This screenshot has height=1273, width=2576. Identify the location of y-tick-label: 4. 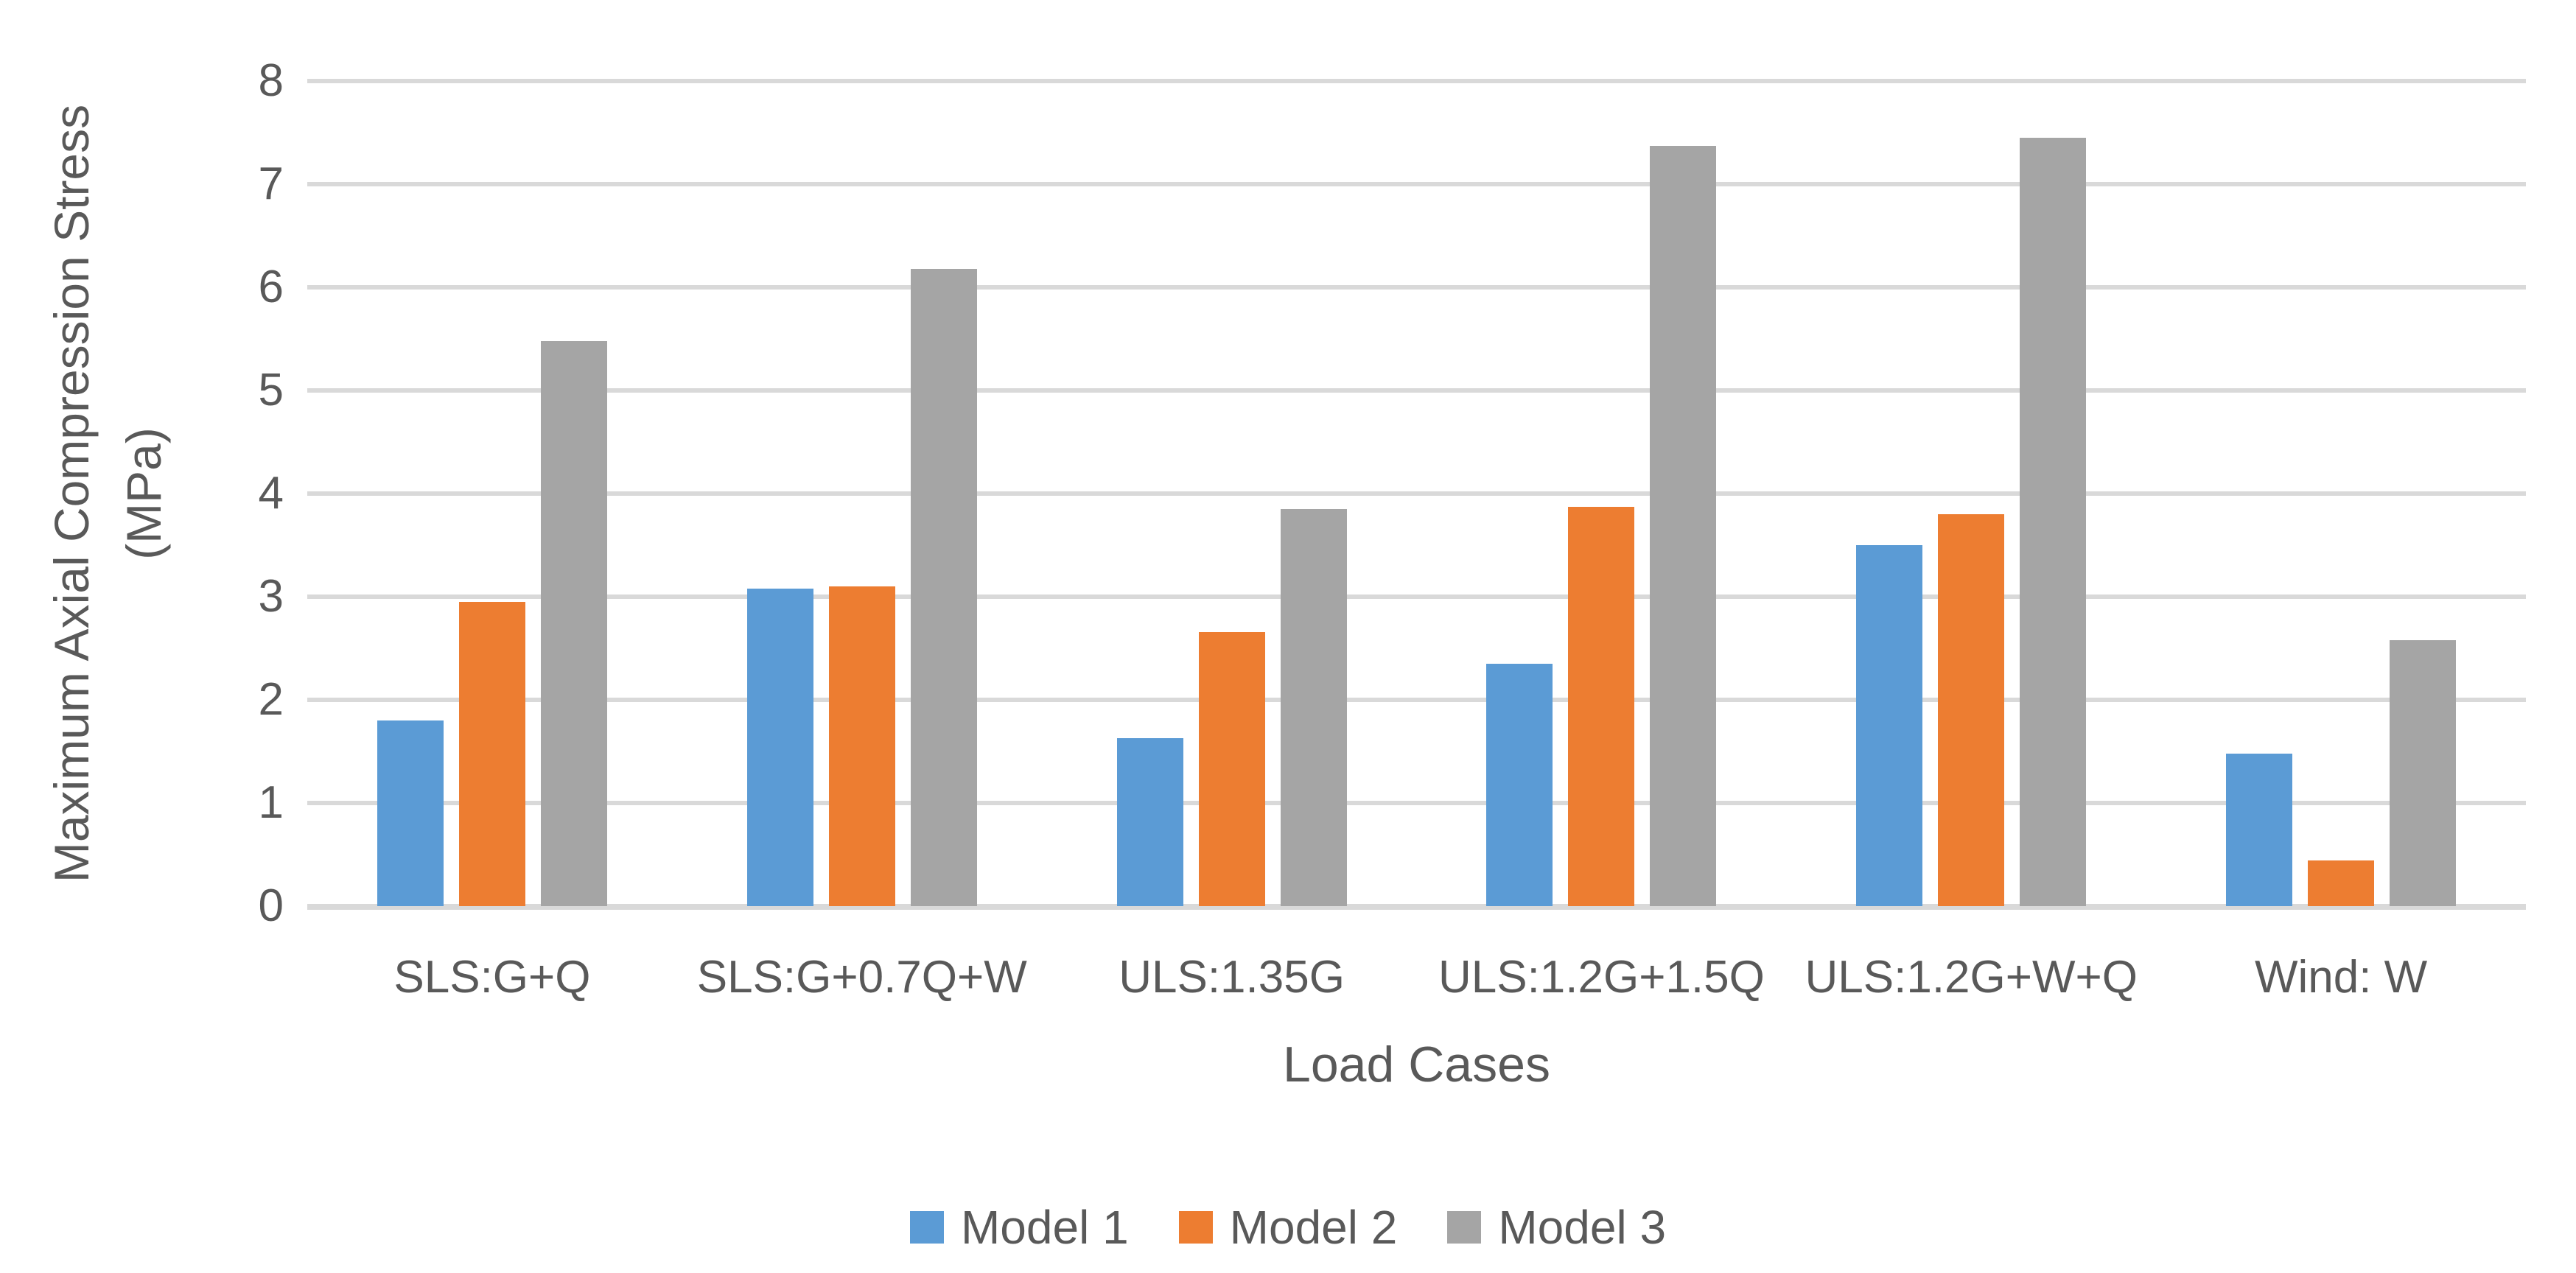
(271, 493).